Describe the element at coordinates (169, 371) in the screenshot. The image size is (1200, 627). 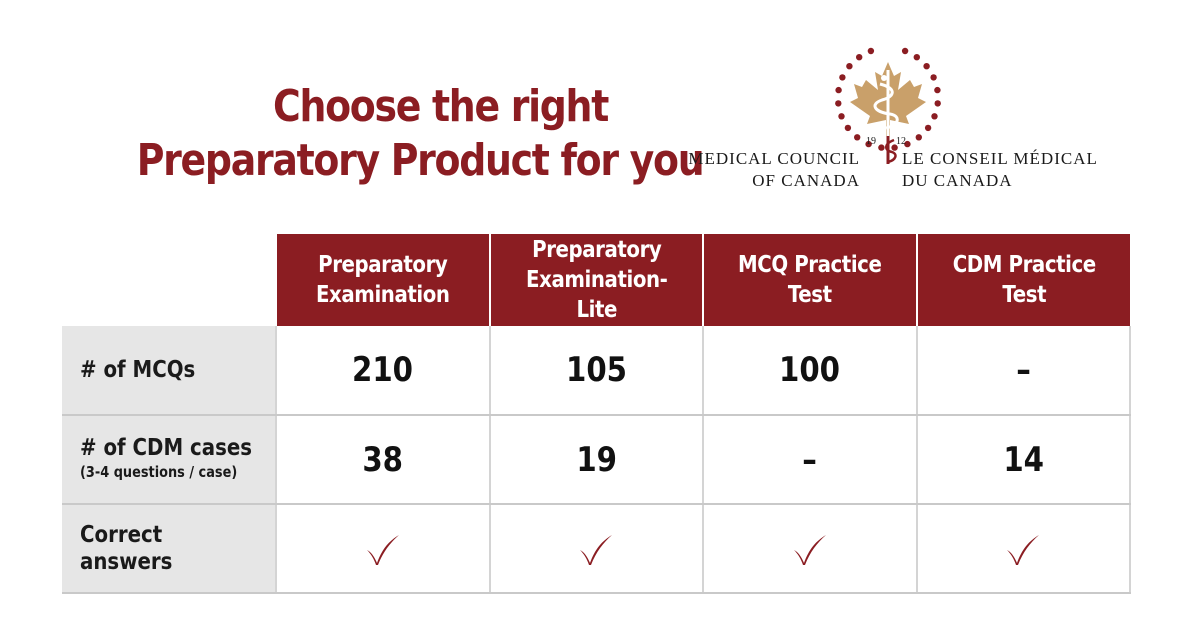
I see `row-label-mcqs: # of MCQs` at that location.